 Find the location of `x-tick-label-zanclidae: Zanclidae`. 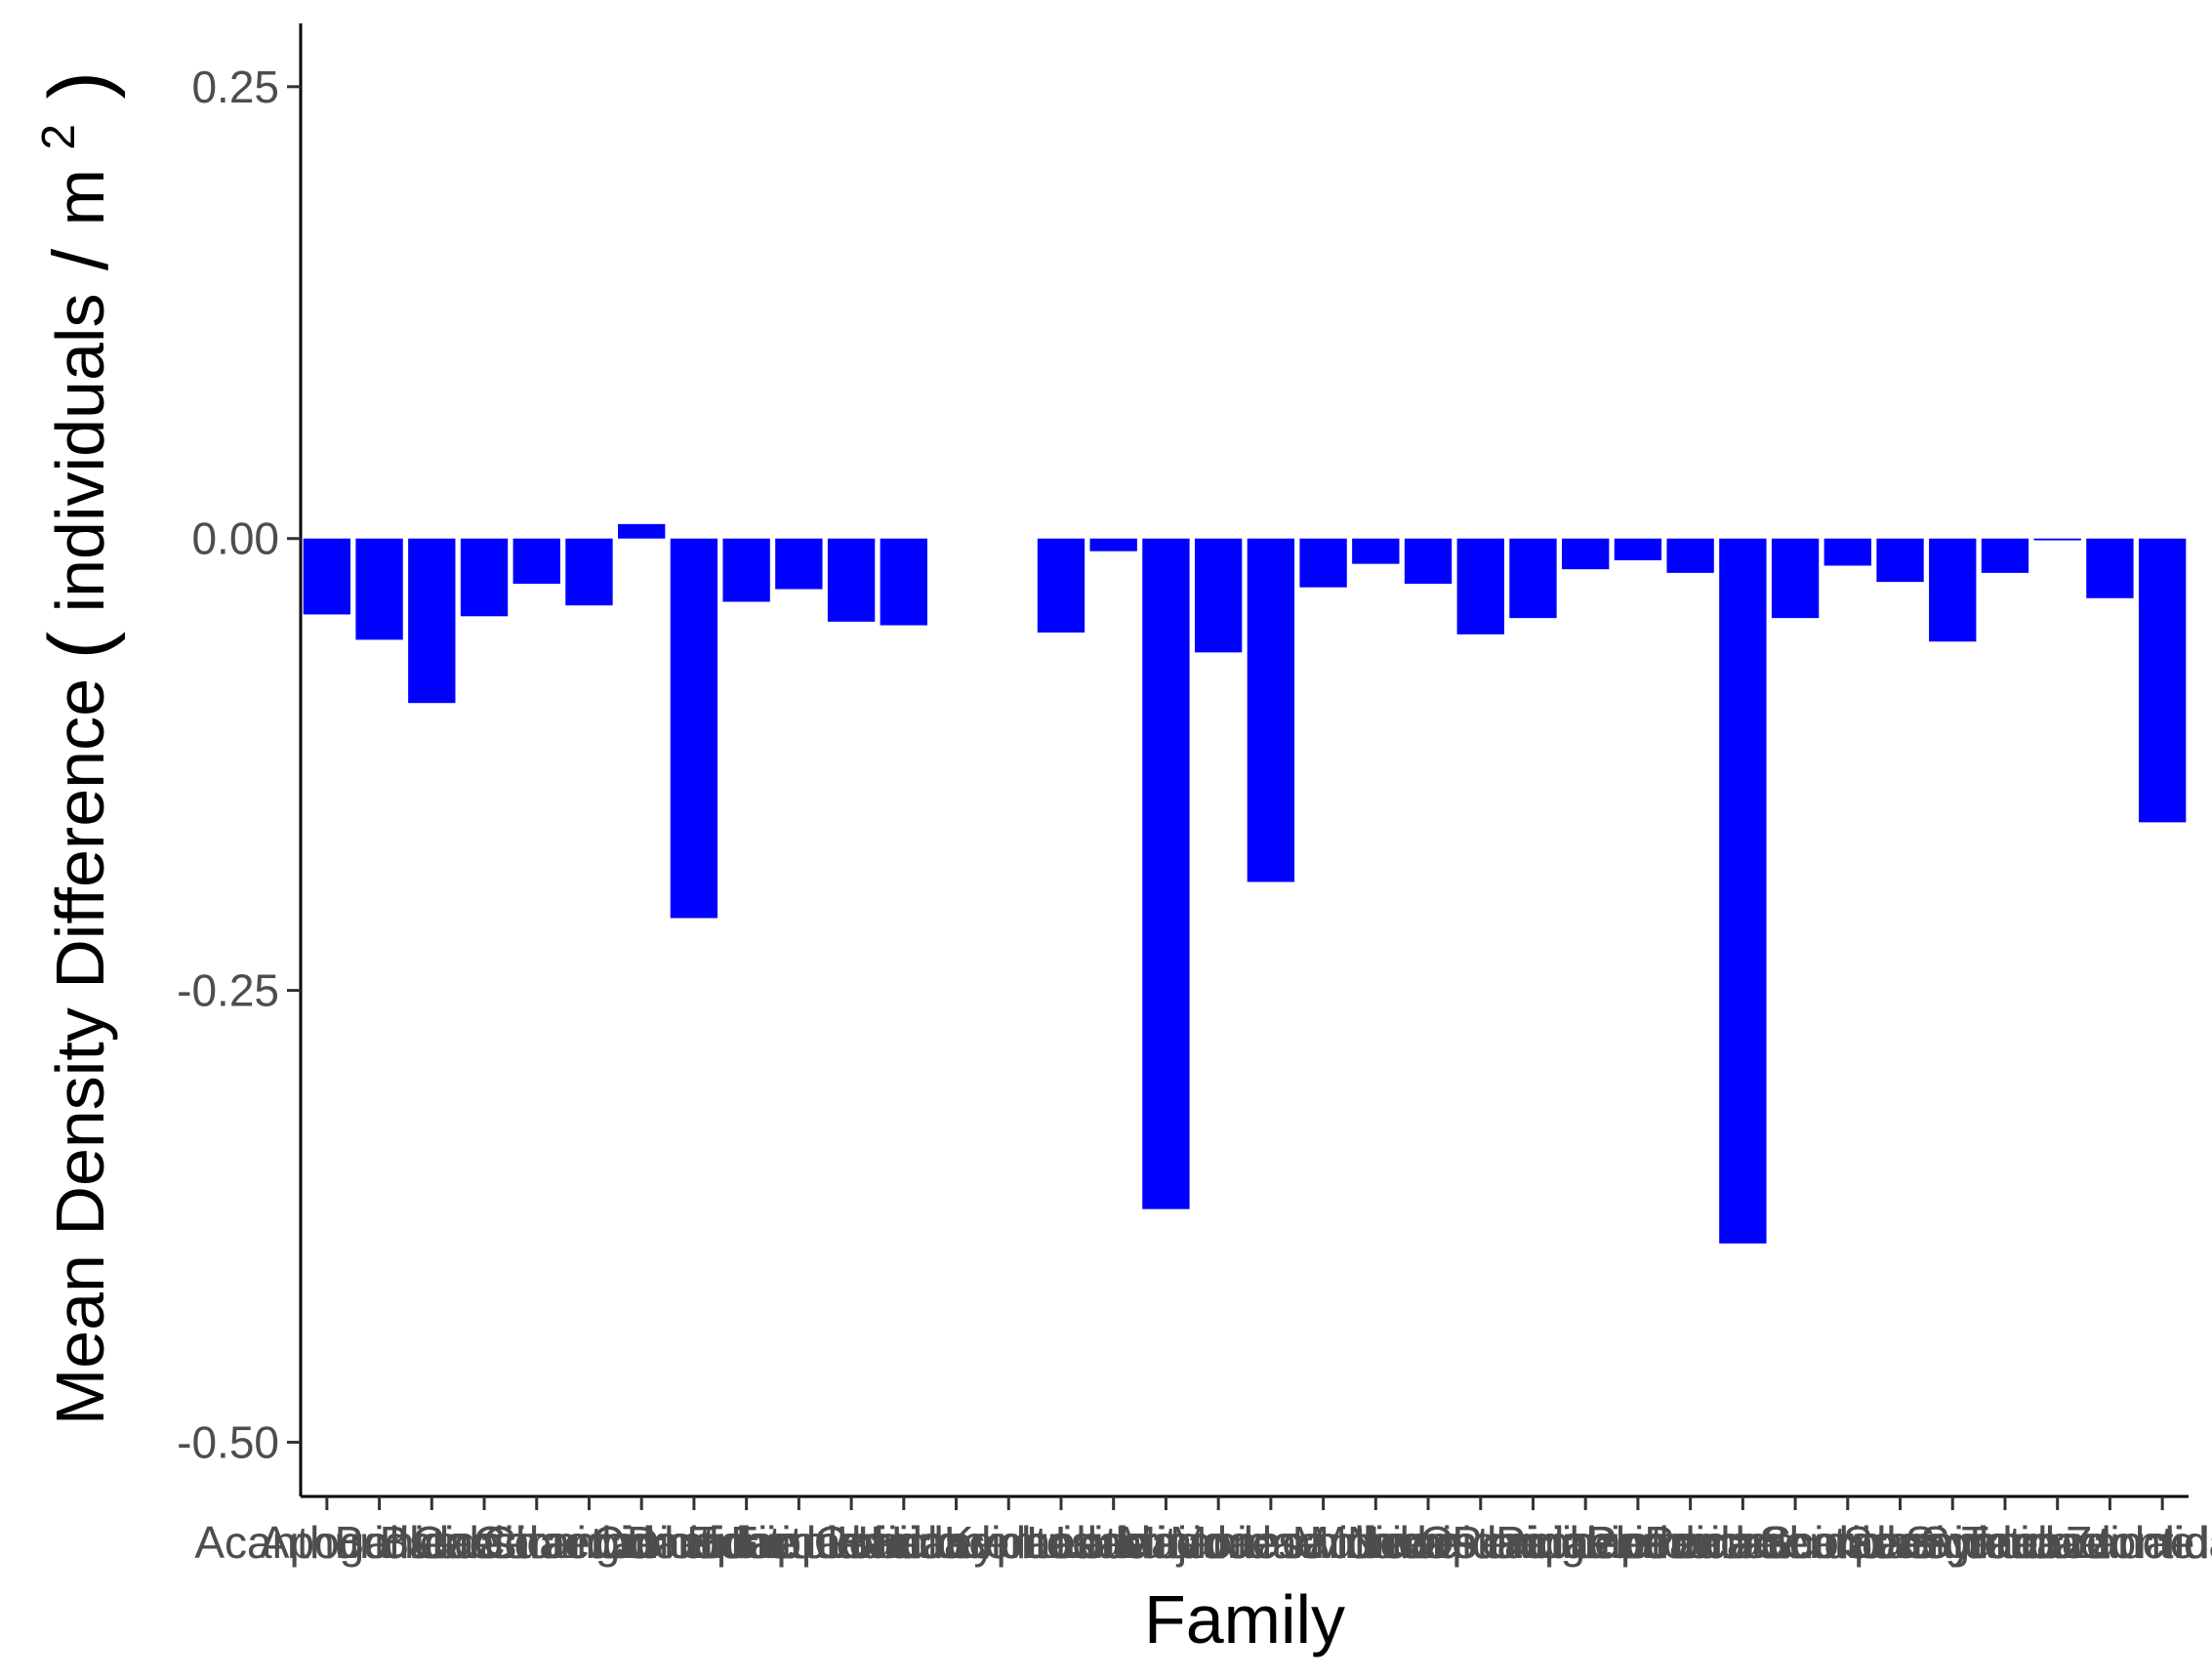

x-tick-label-zanclidae: Zanclidae is located at coordinates (2138, 1542).